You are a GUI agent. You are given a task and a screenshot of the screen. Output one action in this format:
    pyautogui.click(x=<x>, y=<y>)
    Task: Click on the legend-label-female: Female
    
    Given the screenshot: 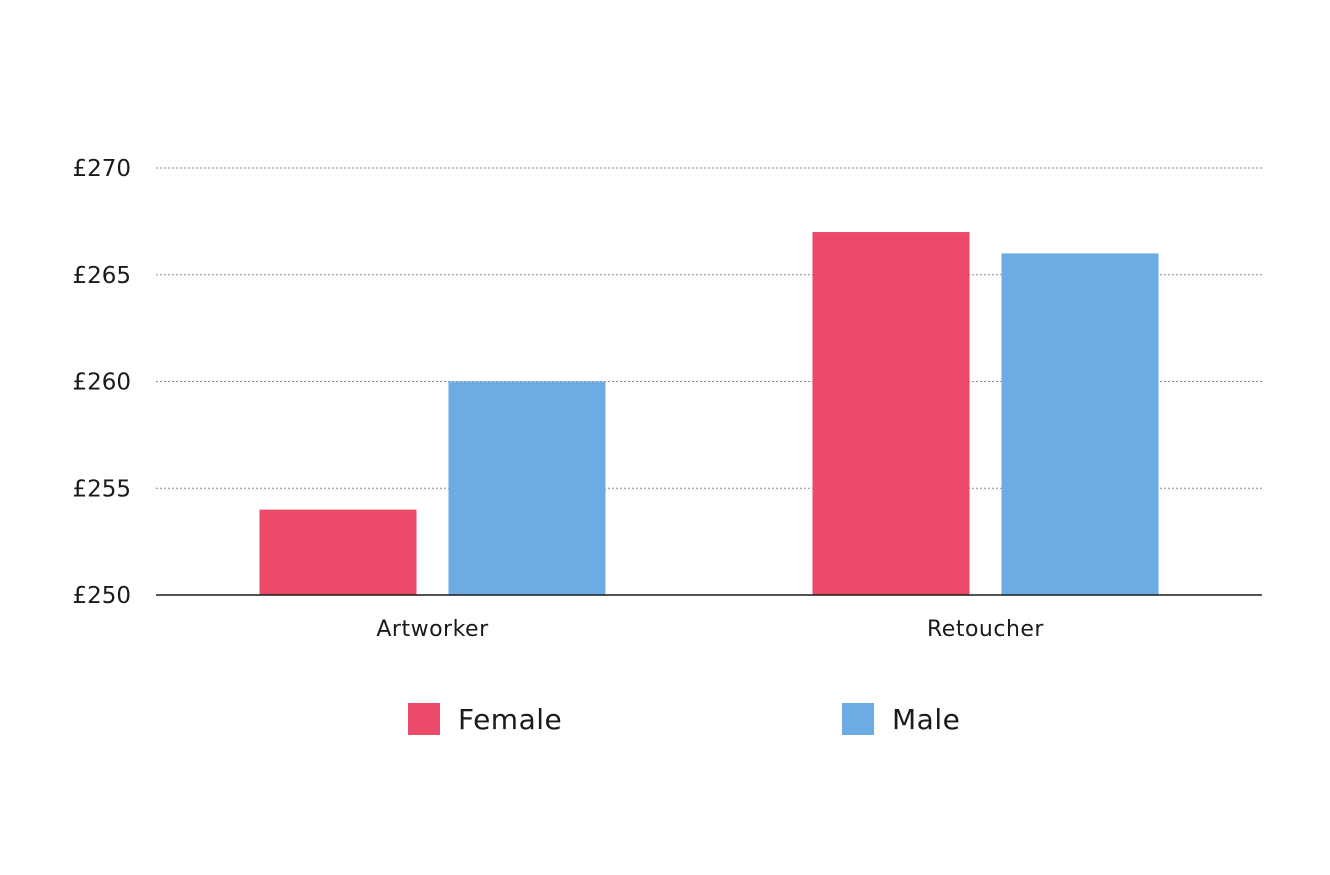 What is the action you would take?
    pyautogui.click(x=510, y=719)
    